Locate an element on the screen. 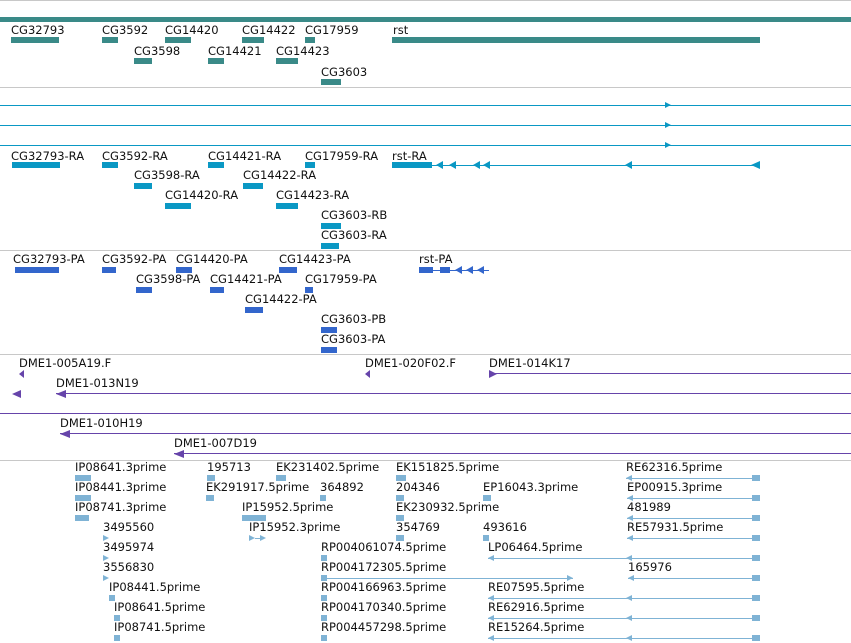 The image size is (851, 643). est-label: EK291917.5prime is located at coordinates (258, 487).